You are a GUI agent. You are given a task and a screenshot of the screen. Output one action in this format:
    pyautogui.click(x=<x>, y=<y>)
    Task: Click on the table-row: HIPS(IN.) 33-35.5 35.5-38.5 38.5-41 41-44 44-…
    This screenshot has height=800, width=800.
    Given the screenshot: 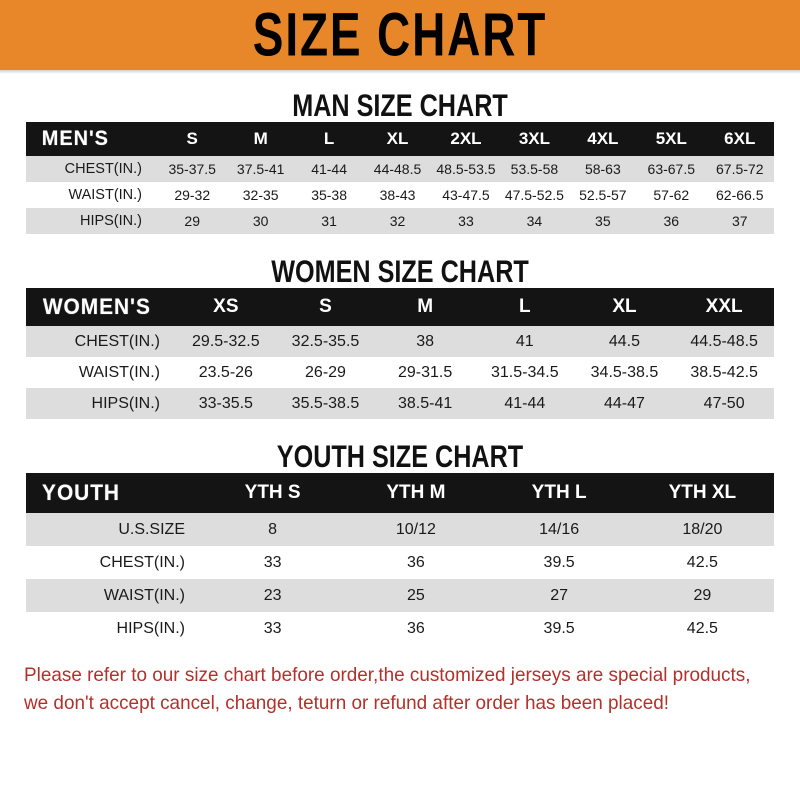 What is the action you would take?
    pyautogui.click(x=400, y=403)
    